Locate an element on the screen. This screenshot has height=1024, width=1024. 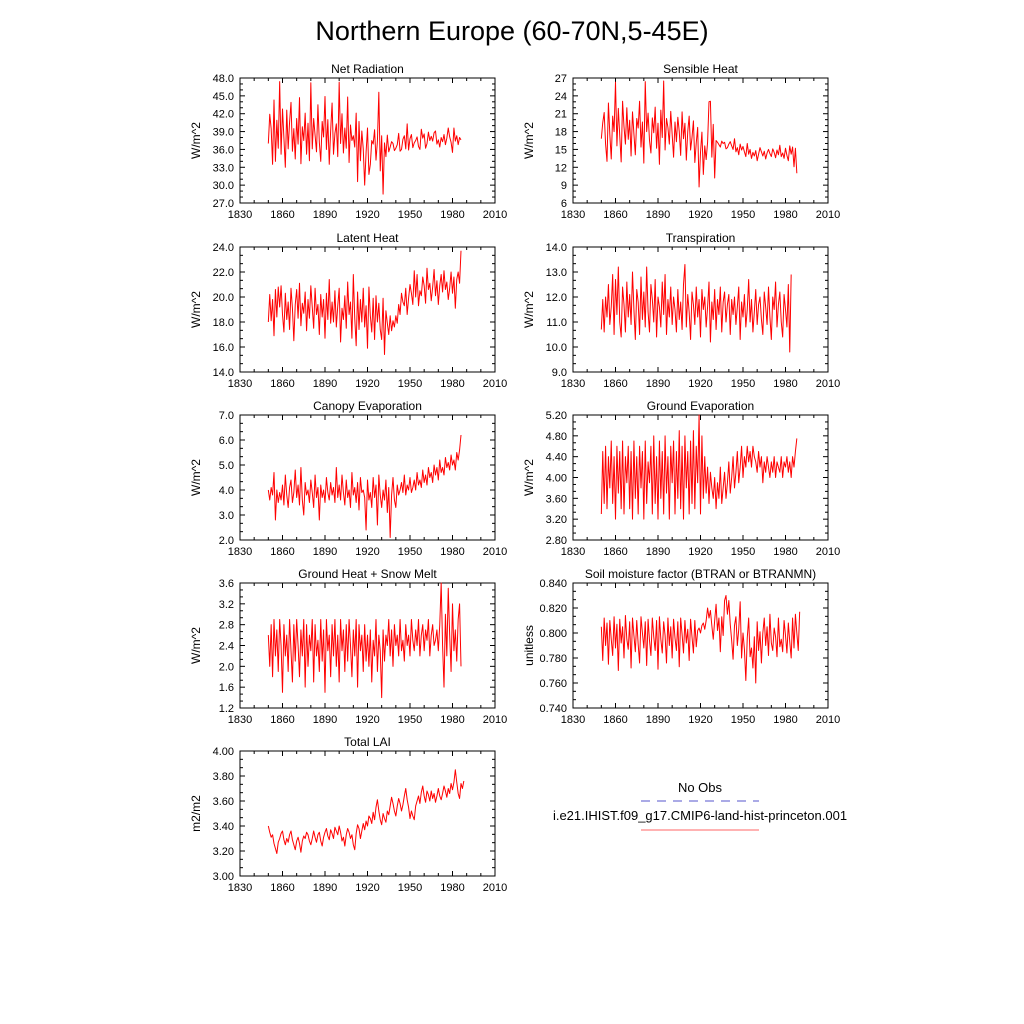
panel-sensible-heat-ylabel: W/m^2 is located at coordinates (529, 140).